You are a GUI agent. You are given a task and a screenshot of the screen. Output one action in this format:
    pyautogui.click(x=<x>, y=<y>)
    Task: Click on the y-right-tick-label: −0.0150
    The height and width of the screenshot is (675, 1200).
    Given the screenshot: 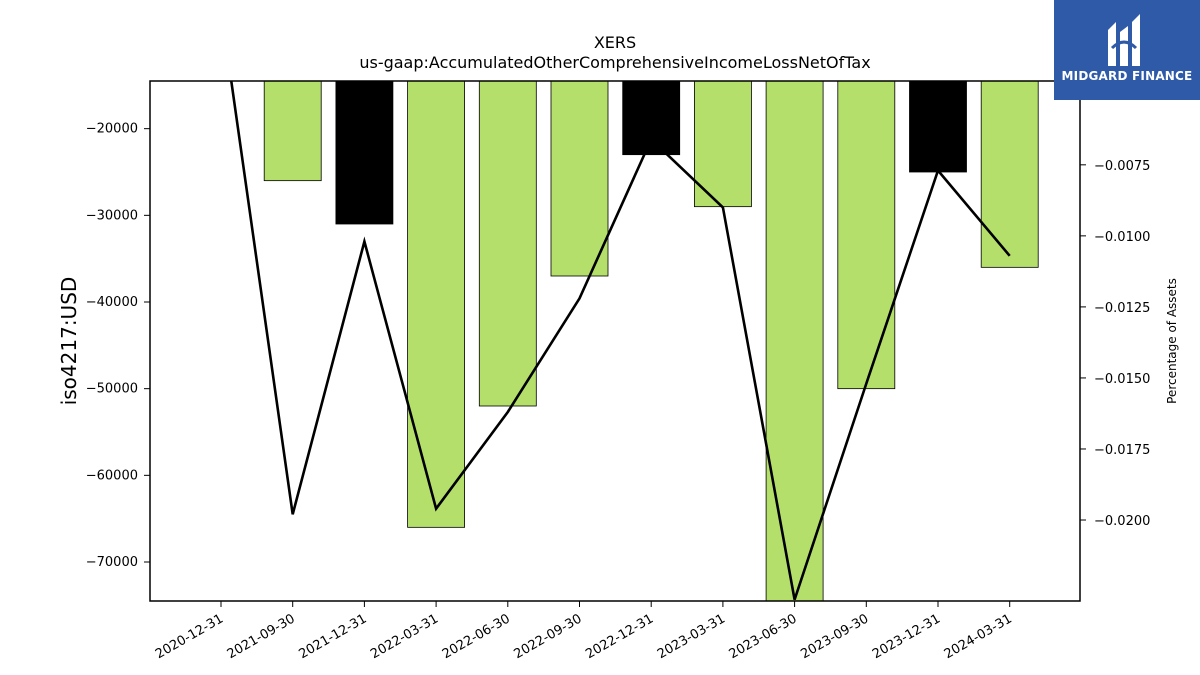 What is the action you would take?
    pyautogui.click(x=1122, y=379)
    